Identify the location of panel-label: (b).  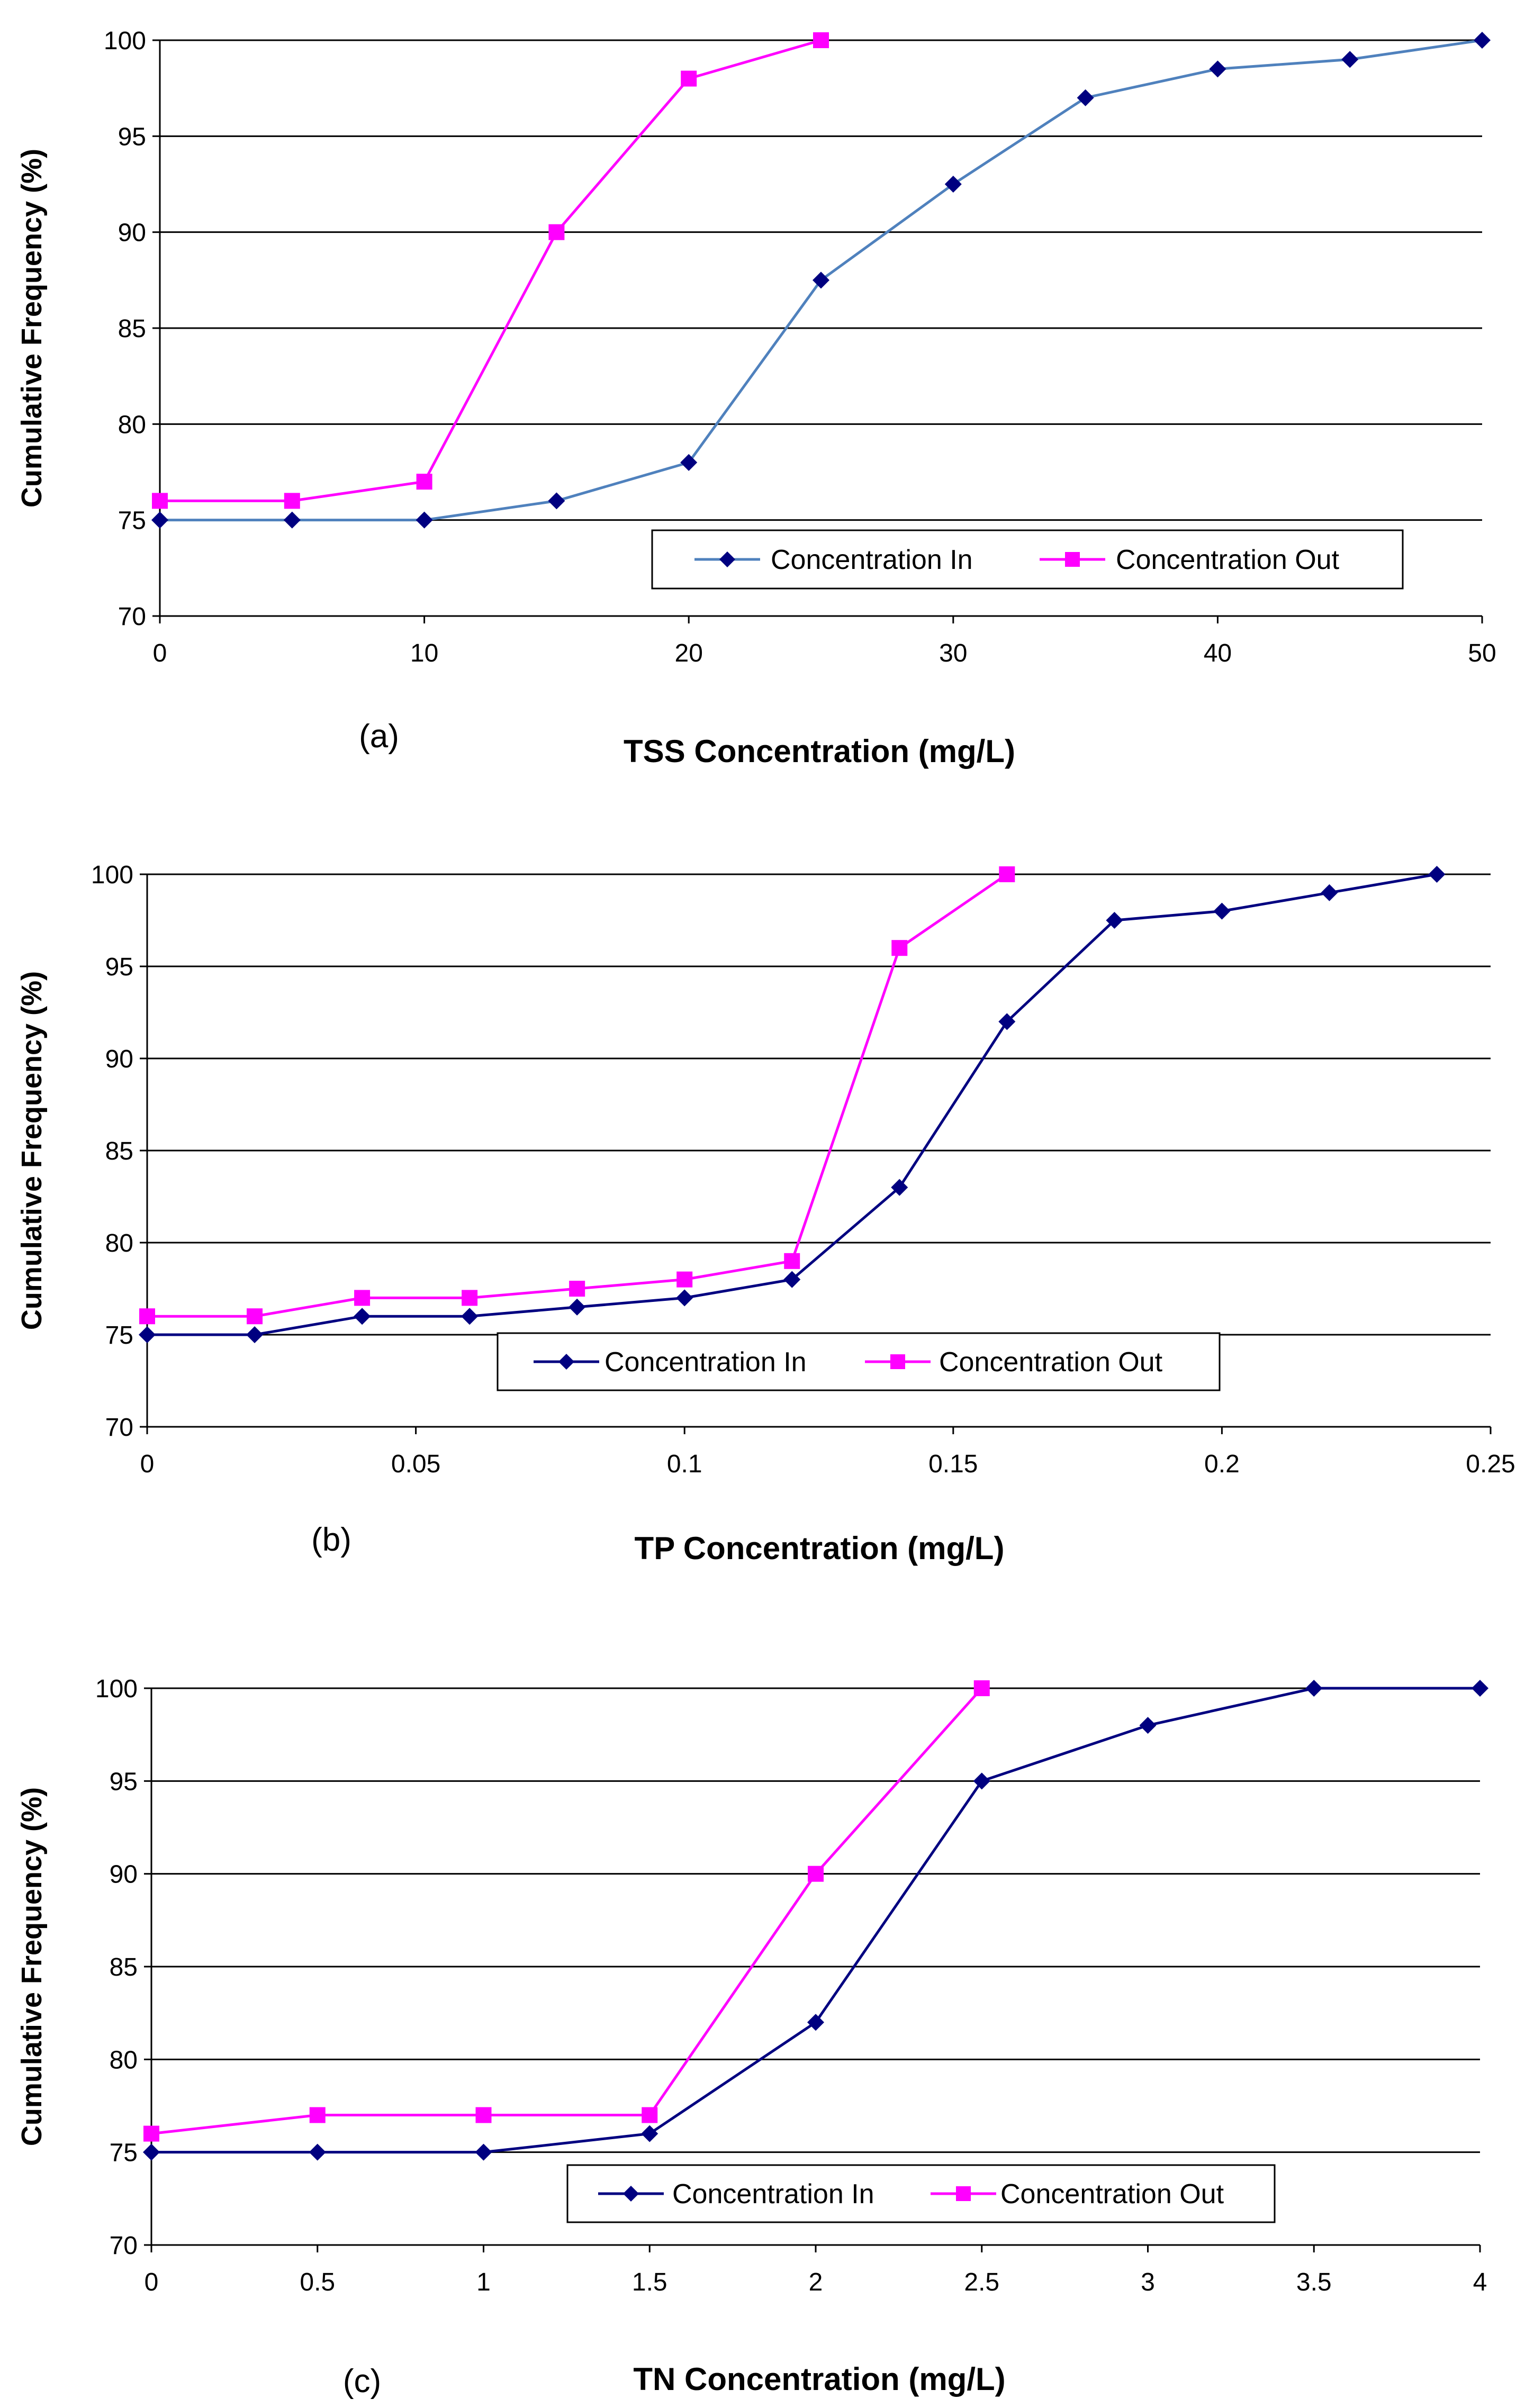
(331, 1540).